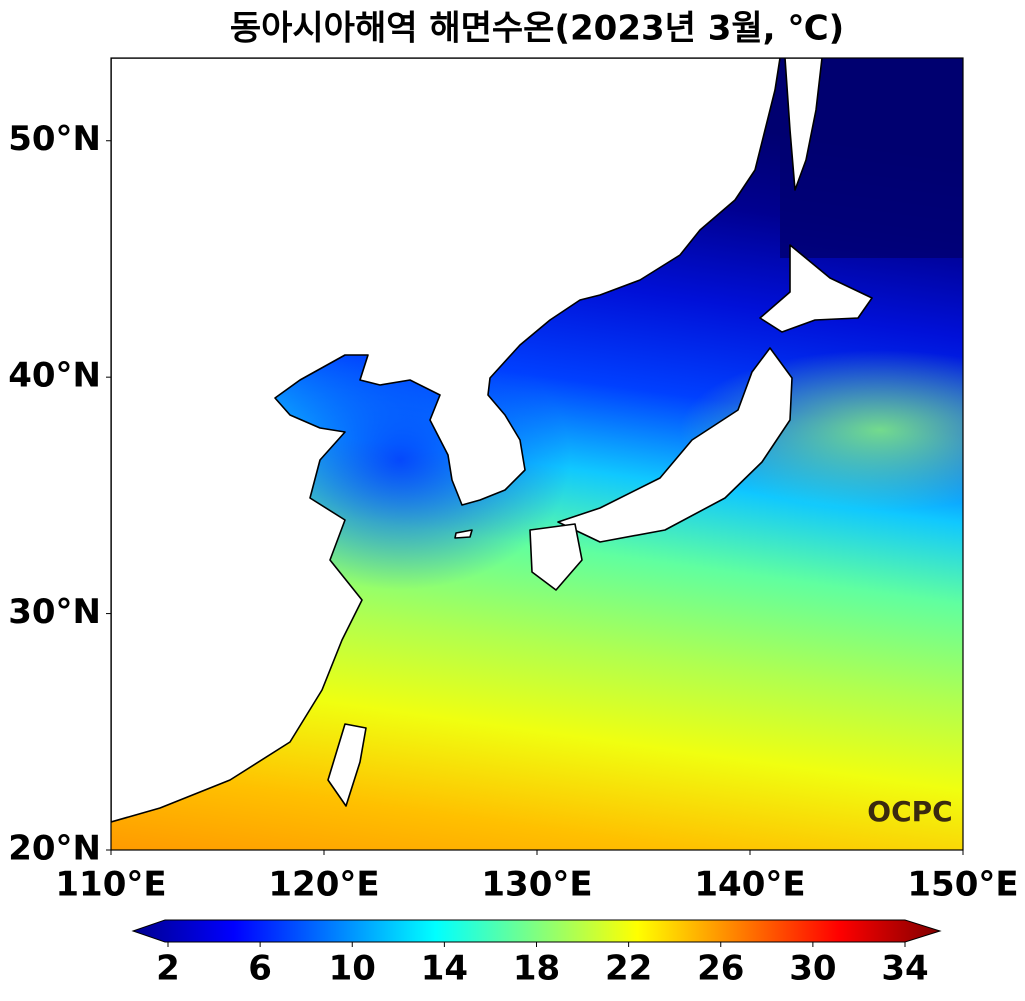  I want to click on x-tick-label: 110°E, so click(110, 885).